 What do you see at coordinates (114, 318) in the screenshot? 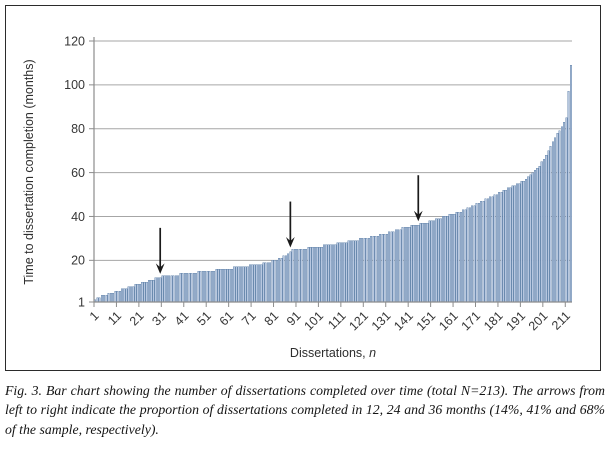
I see `x-tick-label: 11` at bounding box center [114, 318].